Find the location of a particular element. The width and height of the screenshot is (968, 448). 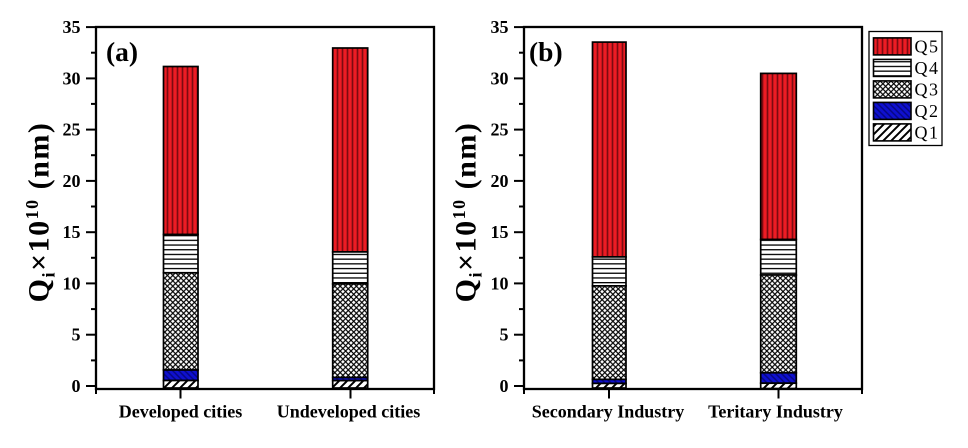

svg-text: Q2 is located at coordinates (927, 111).